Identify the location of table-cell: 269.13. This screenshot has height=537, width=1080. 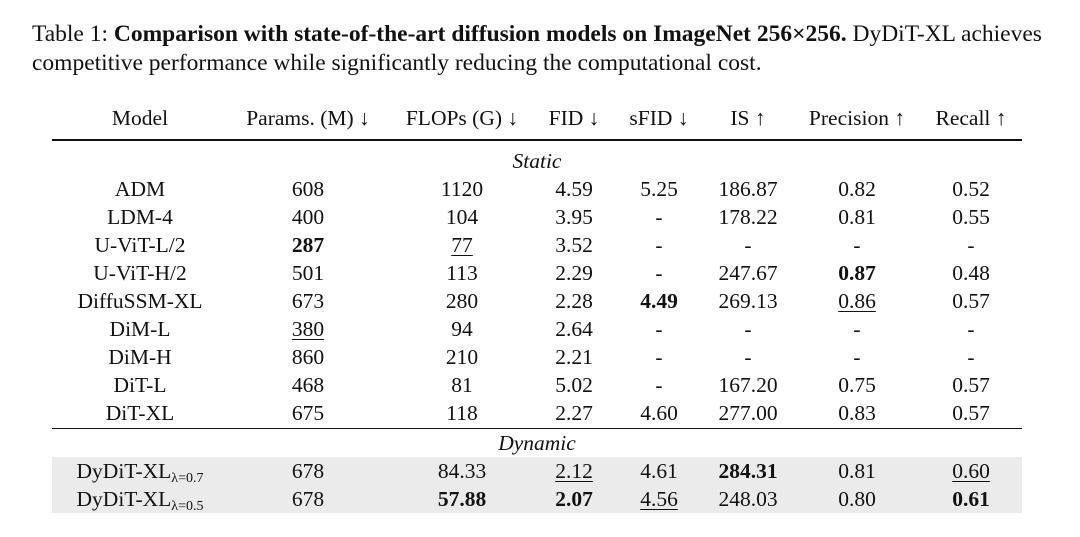
(748, 301).